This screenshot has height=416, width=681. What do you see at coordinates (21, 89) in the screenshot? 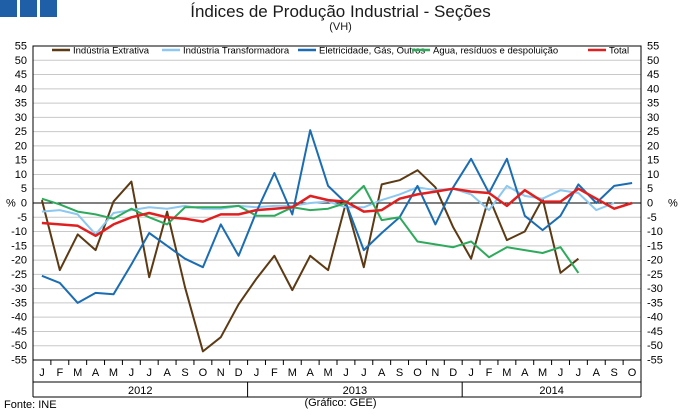
I see `y-tick-label-left: 40` at bounding box center [21, 89].